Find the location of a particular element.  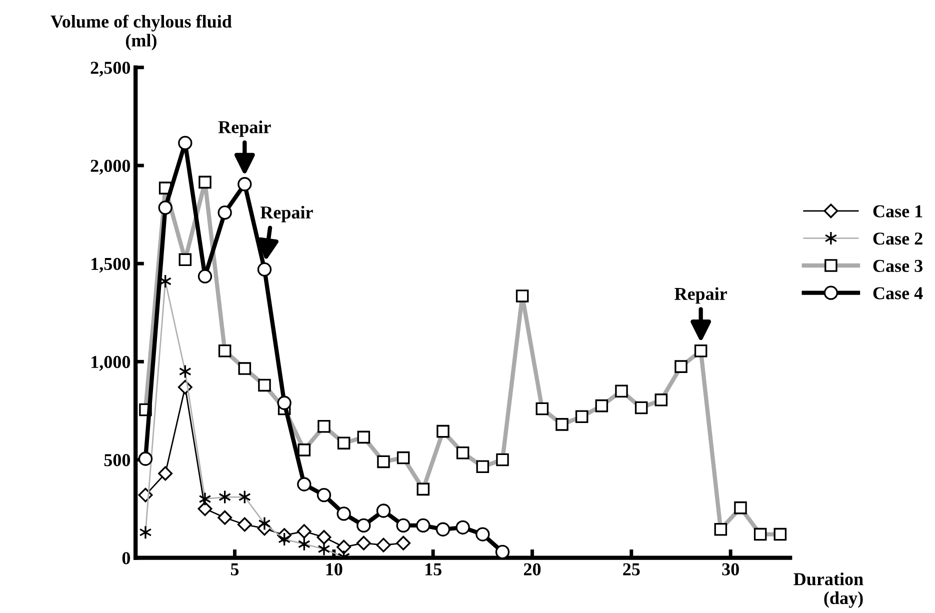

x-tick-label: 20 is located at coordinates (532, 569).